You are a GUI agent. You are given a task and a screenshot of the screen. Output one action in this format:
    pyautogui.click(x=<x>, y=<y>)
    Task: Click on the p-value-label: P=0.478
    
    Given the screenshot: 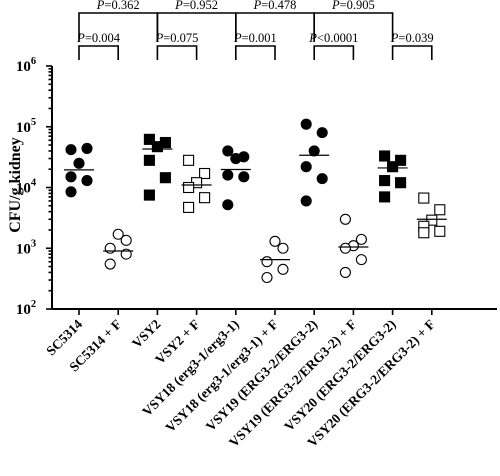 What is the action you would take?
    pyautogui.click(x=275, y=6)
    